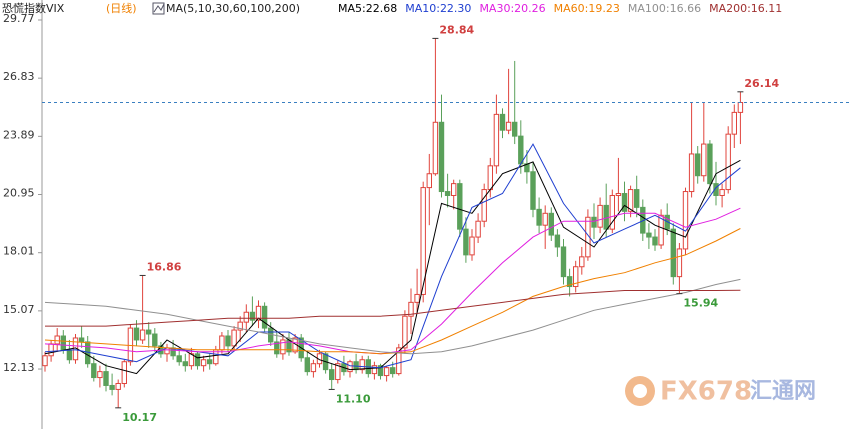 The image size is (850, 429). I want to click on watermark-logo-inner, so click(640, 391).